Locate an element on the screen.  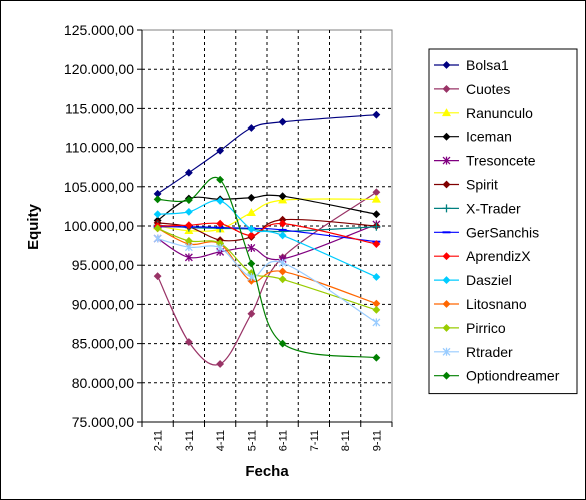
series-optiondreamer is located at coordinates (267, 268).